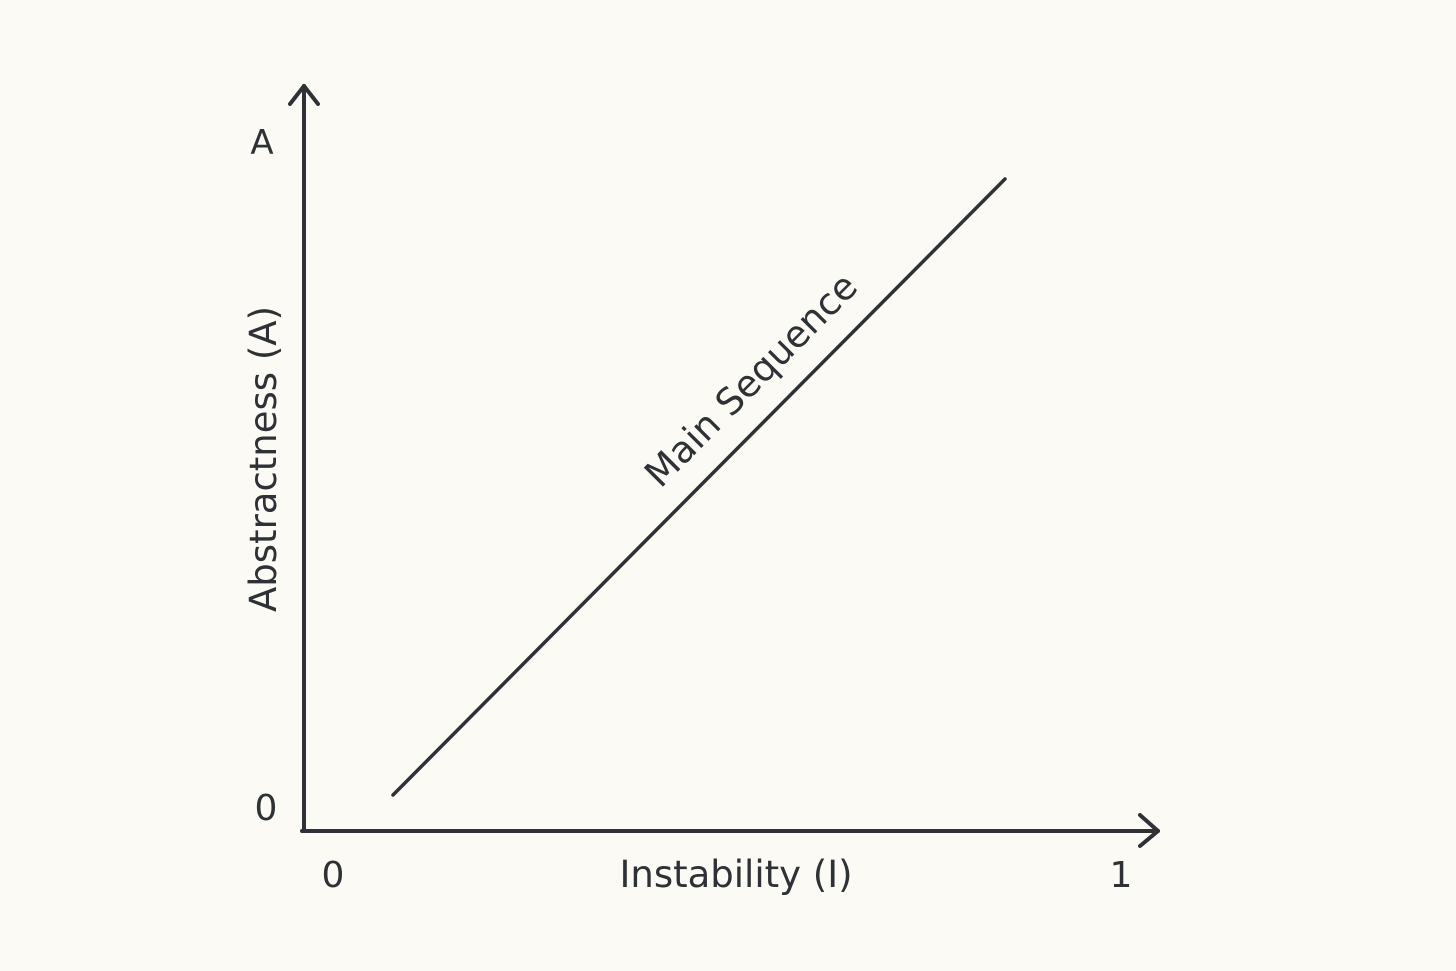 The height and width of the screenshot is (971, 1456). What do you see at coordinates (1149, 830) in the screenshot?
I see `x-axis-arrow-icon` at bounding box center [1149, 830].